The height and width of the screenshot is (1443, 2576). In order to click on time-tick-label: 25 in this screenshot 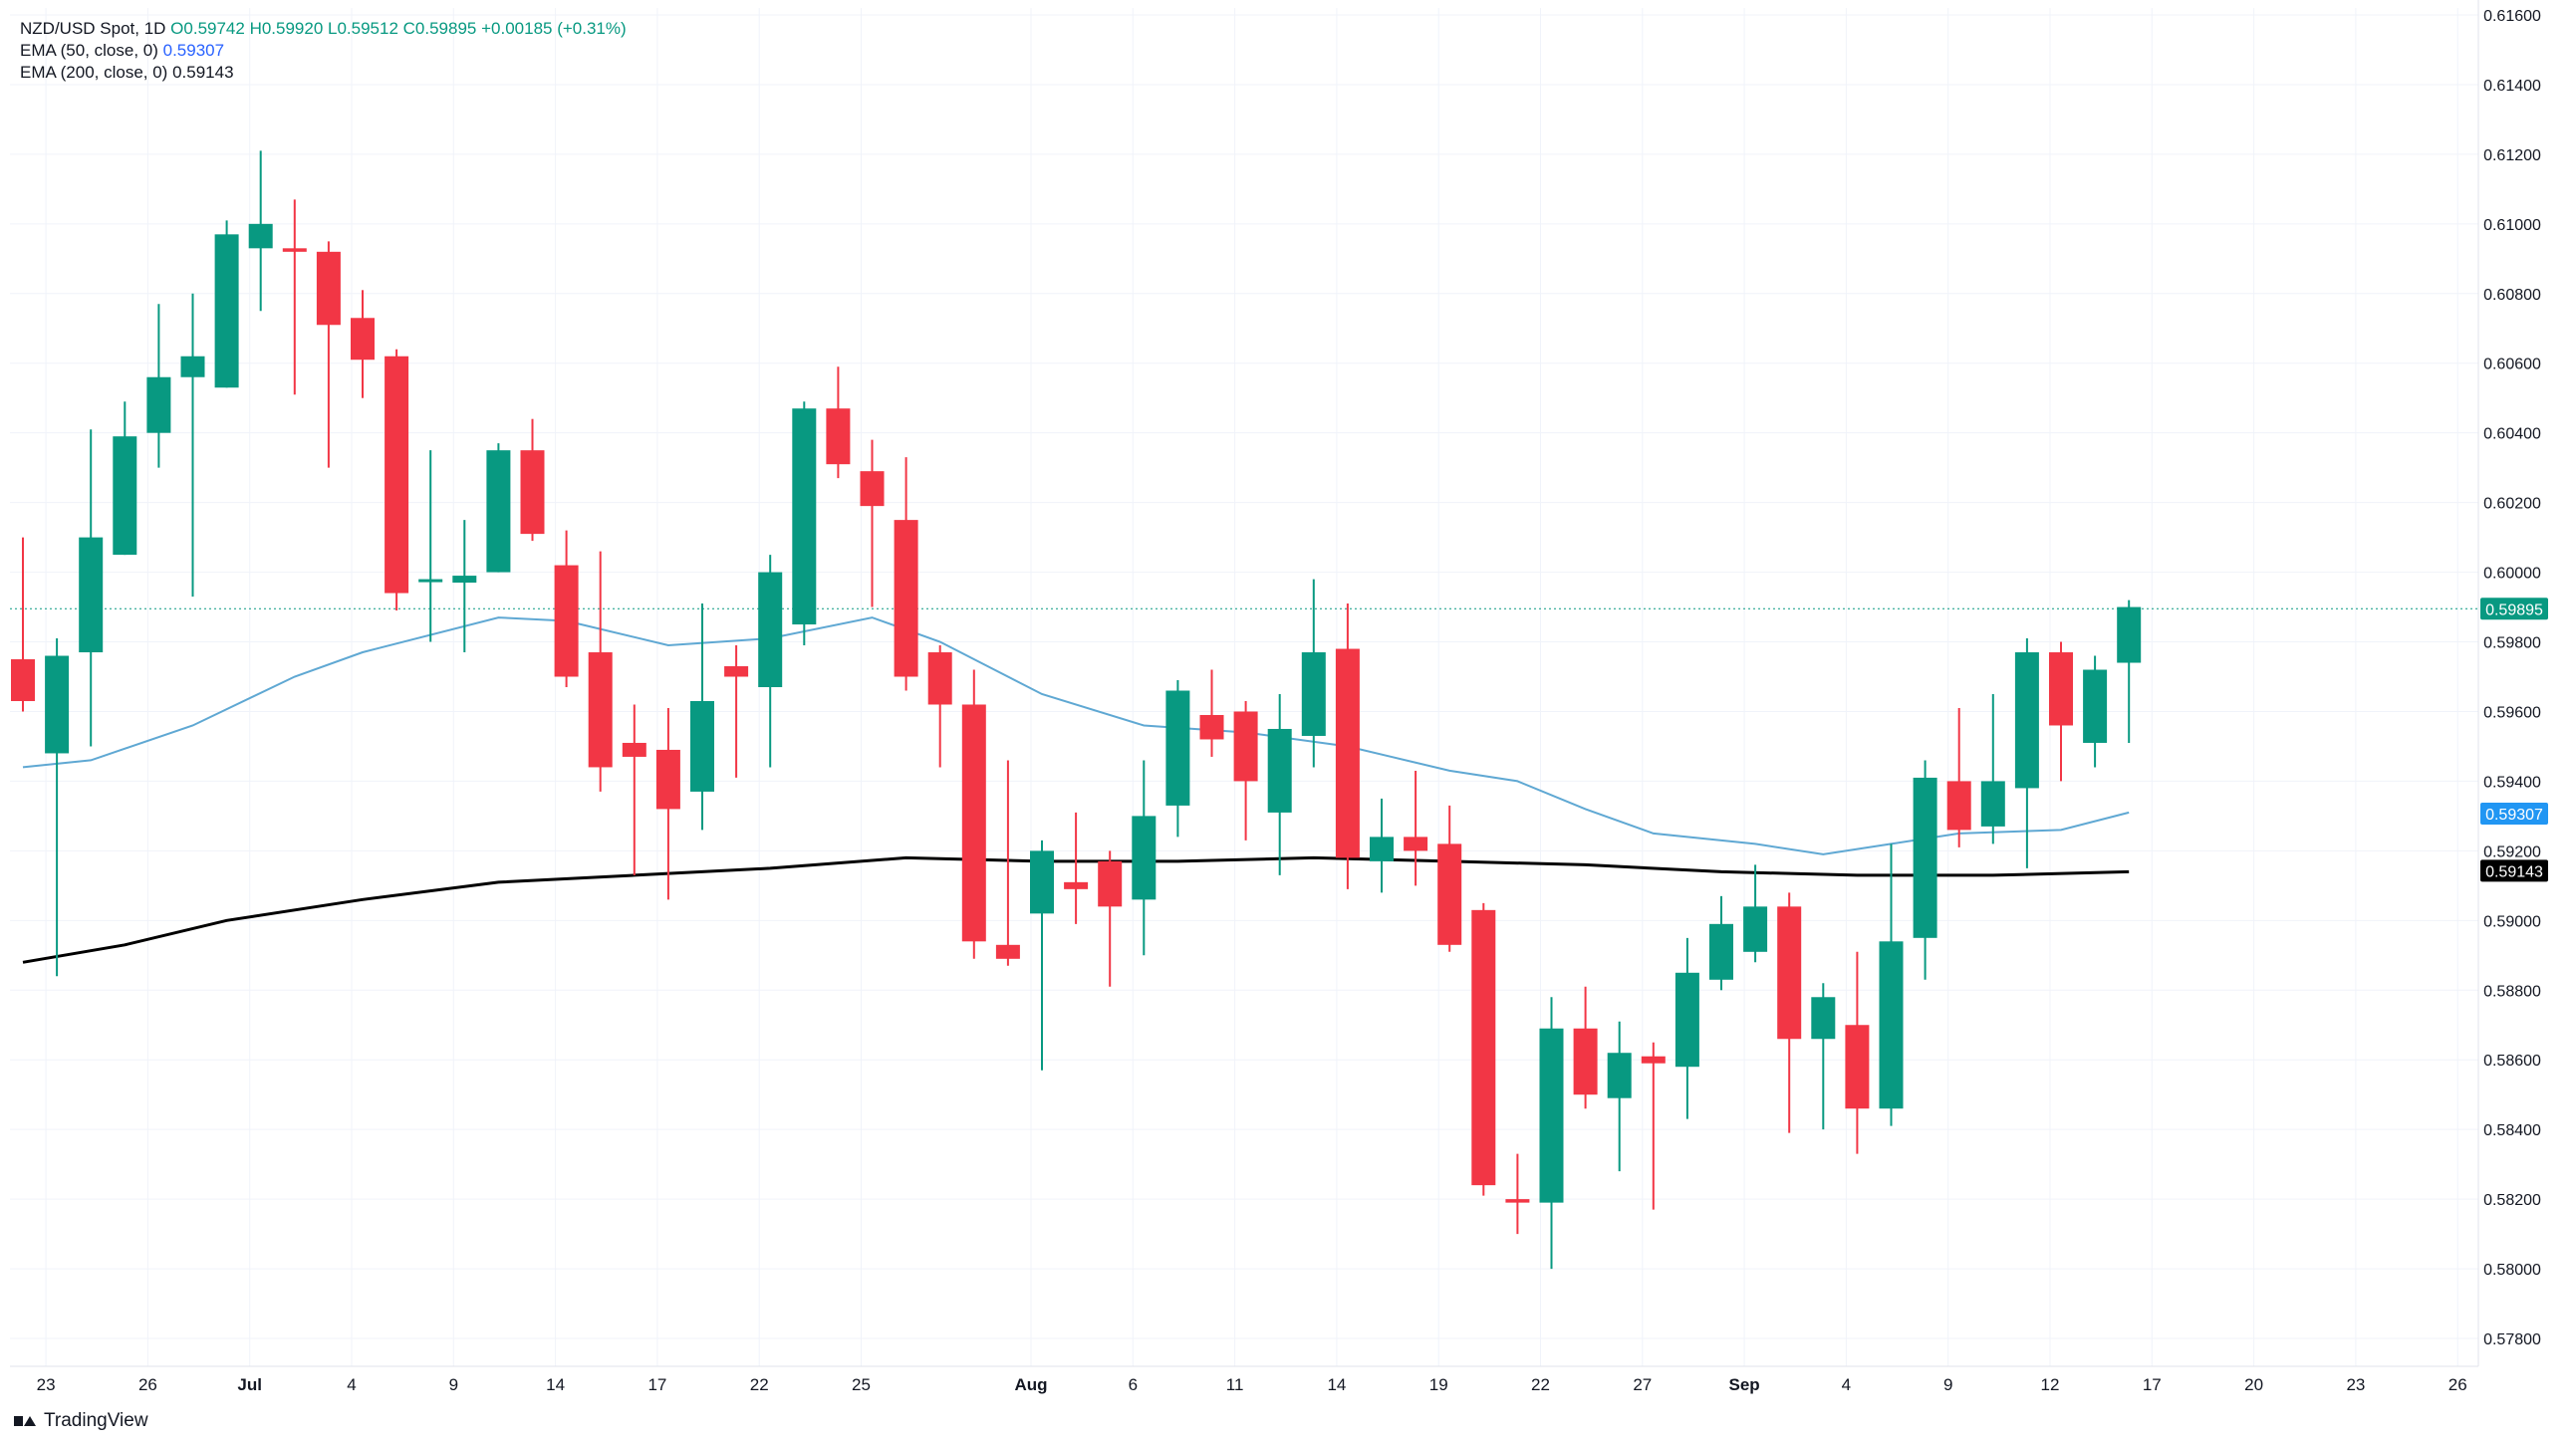, I will do `click(861, 1384)`.